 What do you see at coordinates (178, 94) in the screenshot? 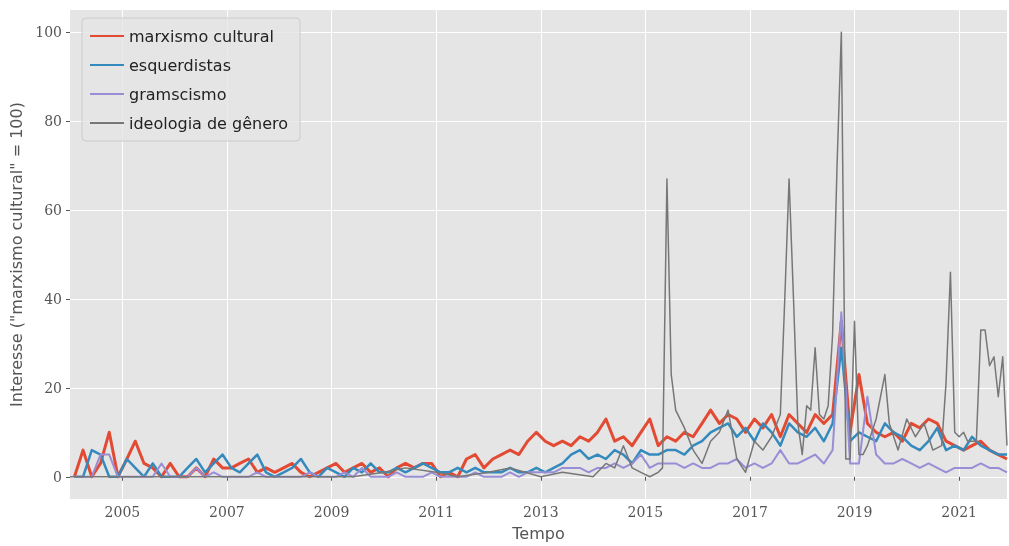
I see `legend-label: gramscismo` at bounding box center [178, 94].